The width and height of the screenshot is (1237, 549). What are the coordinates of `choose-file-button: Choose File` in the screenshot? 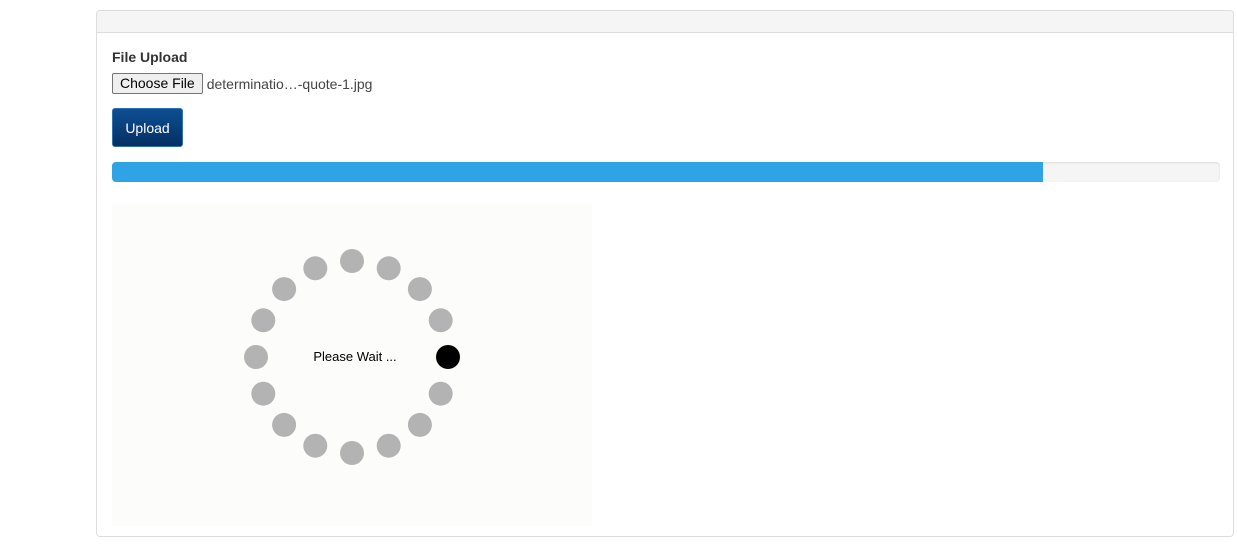 It's located at (157, 83).